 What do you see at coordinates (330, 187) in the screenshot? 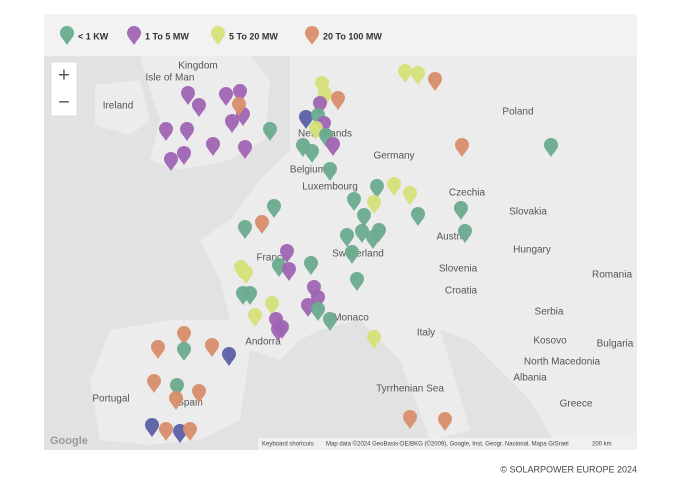
I see `map-label: Luxembourg` at bounding box center [330, 187].